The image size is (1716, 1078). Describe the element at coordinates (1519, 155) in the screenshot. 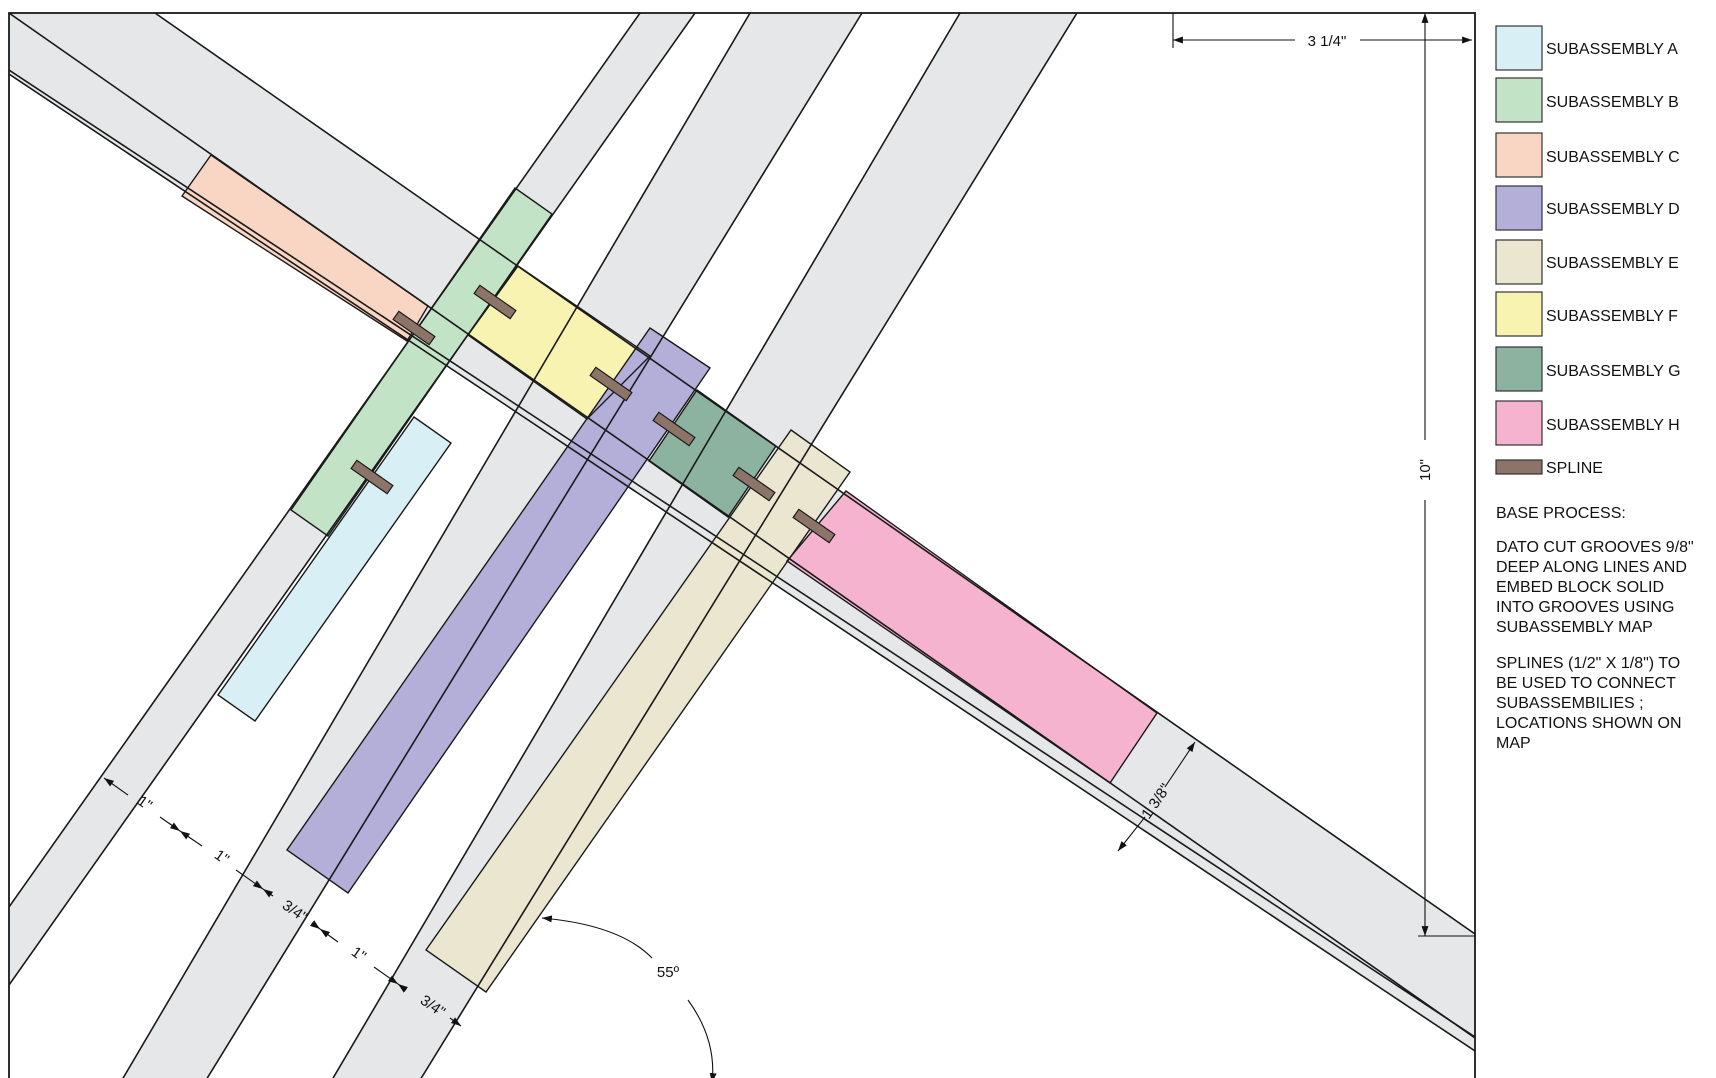

I see `legend-swatch-c` at that location.